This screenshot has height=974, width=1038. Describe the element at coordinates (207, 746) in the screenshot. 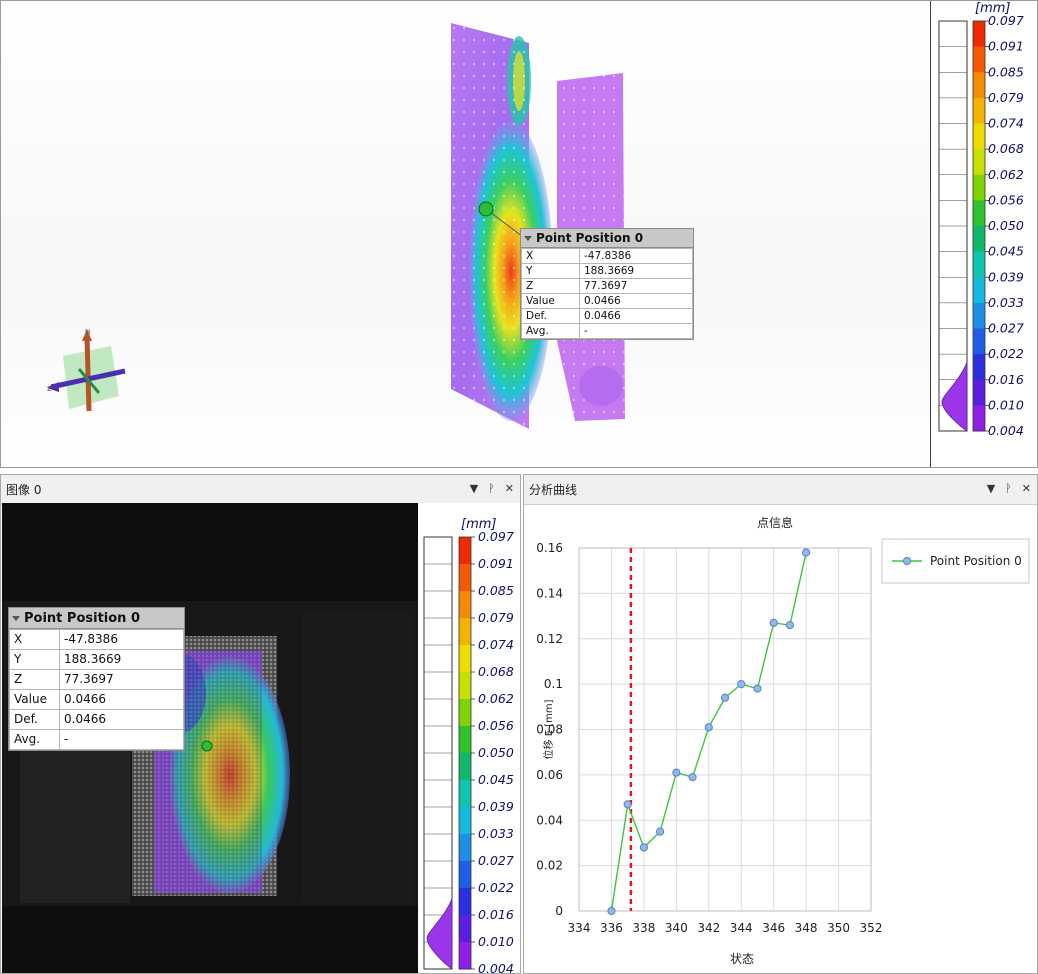

I see `selected-point-marker-2d` at that location.